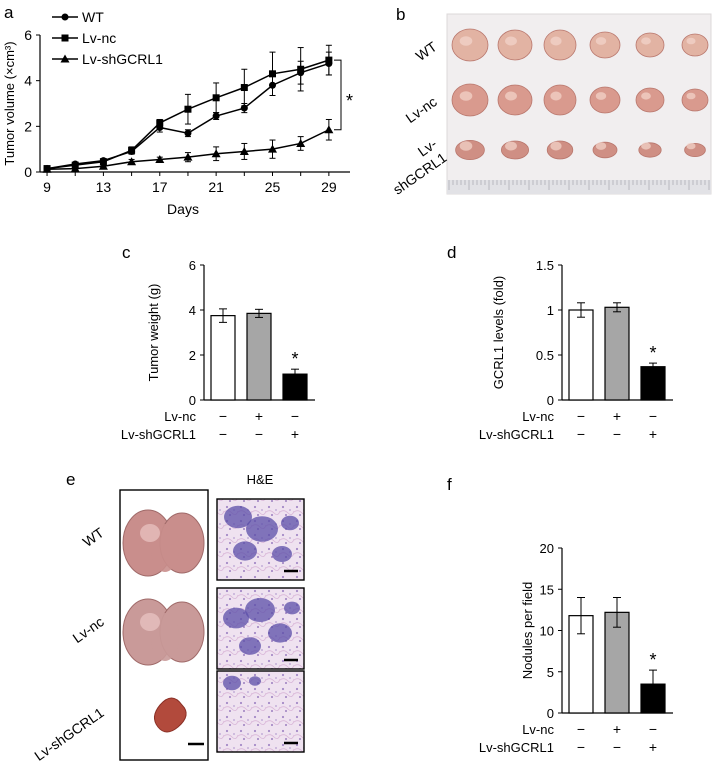 This screenshot has width=720, height=765. Describe the element at coordinates (88, 629) in the screenshot. I see `row-label: Lv-nc` at that location.